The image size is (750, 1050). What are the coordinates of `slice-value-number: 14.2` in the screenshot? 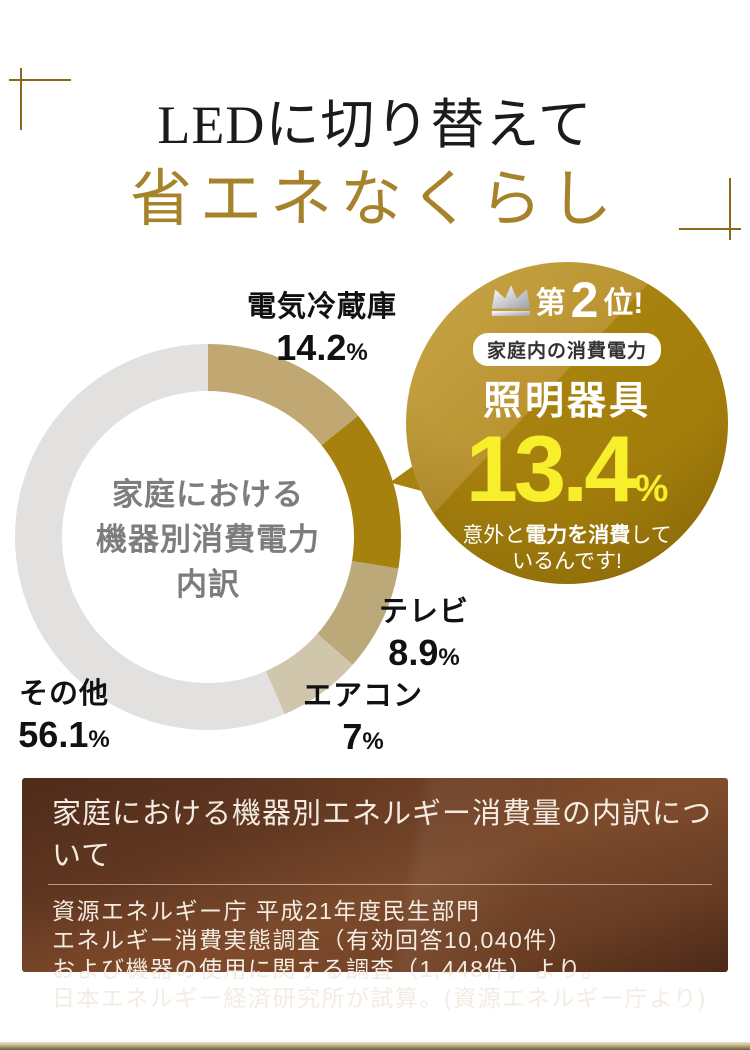 It's located at (311, 347).